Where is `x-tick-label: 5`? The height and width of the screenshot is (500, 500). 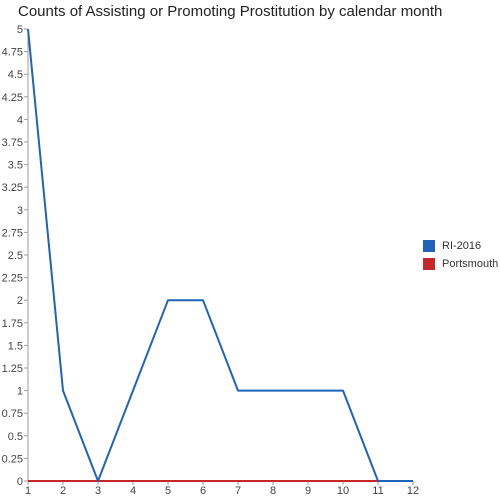 x-tick-label: 5 is located at coordinates (168, 491).